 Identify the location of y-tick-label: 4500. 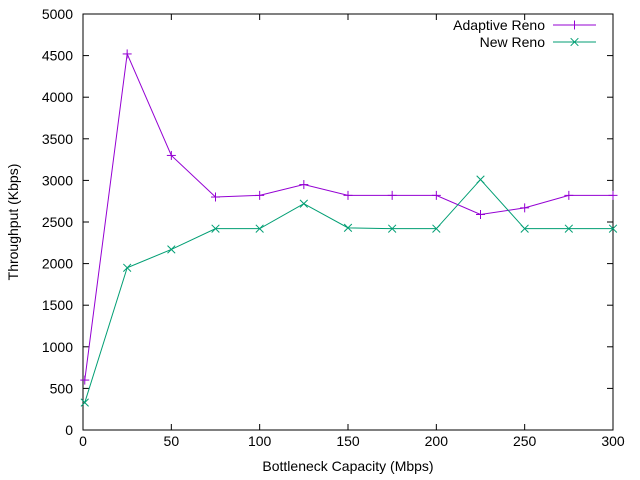
(57, 56).